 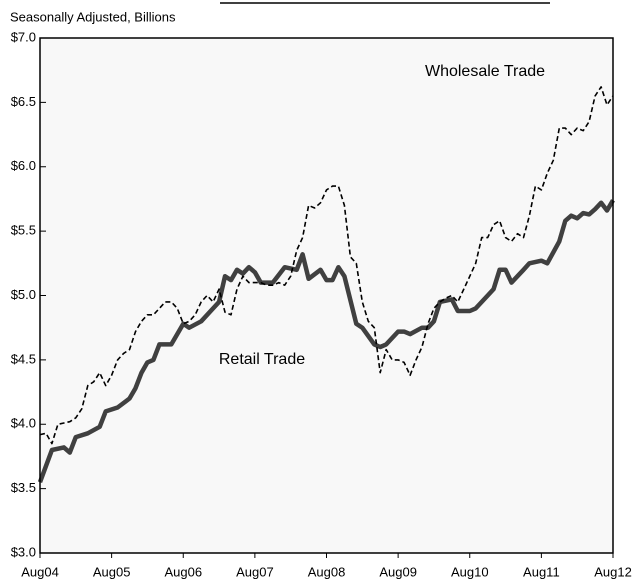 What do you see at coordinates (23, 165) in the screenshot?
I see `y-tick-label: $6.0` at bounding box center [23, 165].